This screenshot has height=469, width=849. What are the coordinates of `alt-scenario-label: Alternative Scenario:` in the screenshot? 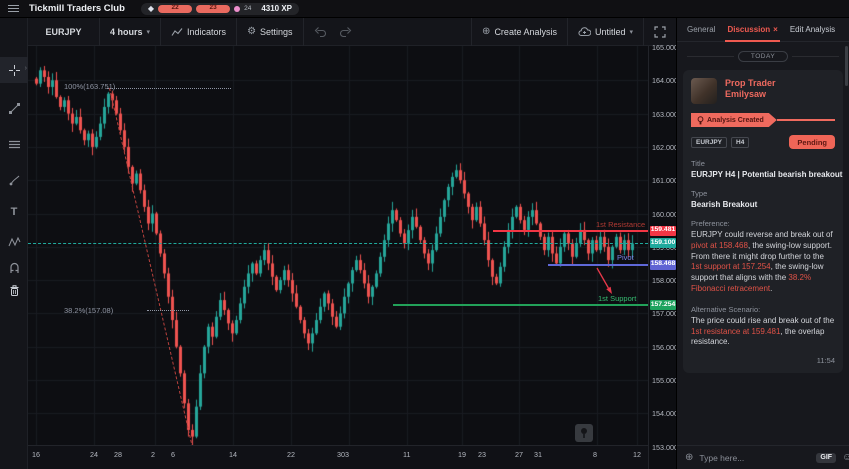 It's located at (726, 309).